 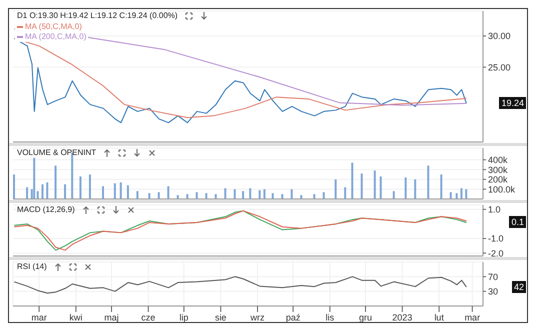 I want to click on y-tick-label: -2.0, so click(x=496, y=253).